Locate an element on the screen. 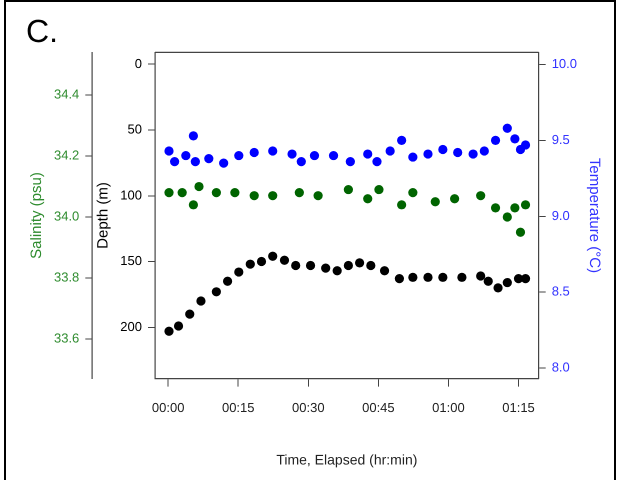 The width and height of the screenshot is (621, 483). x-tick-label: 00:00 is located at coordinates (168, 407).